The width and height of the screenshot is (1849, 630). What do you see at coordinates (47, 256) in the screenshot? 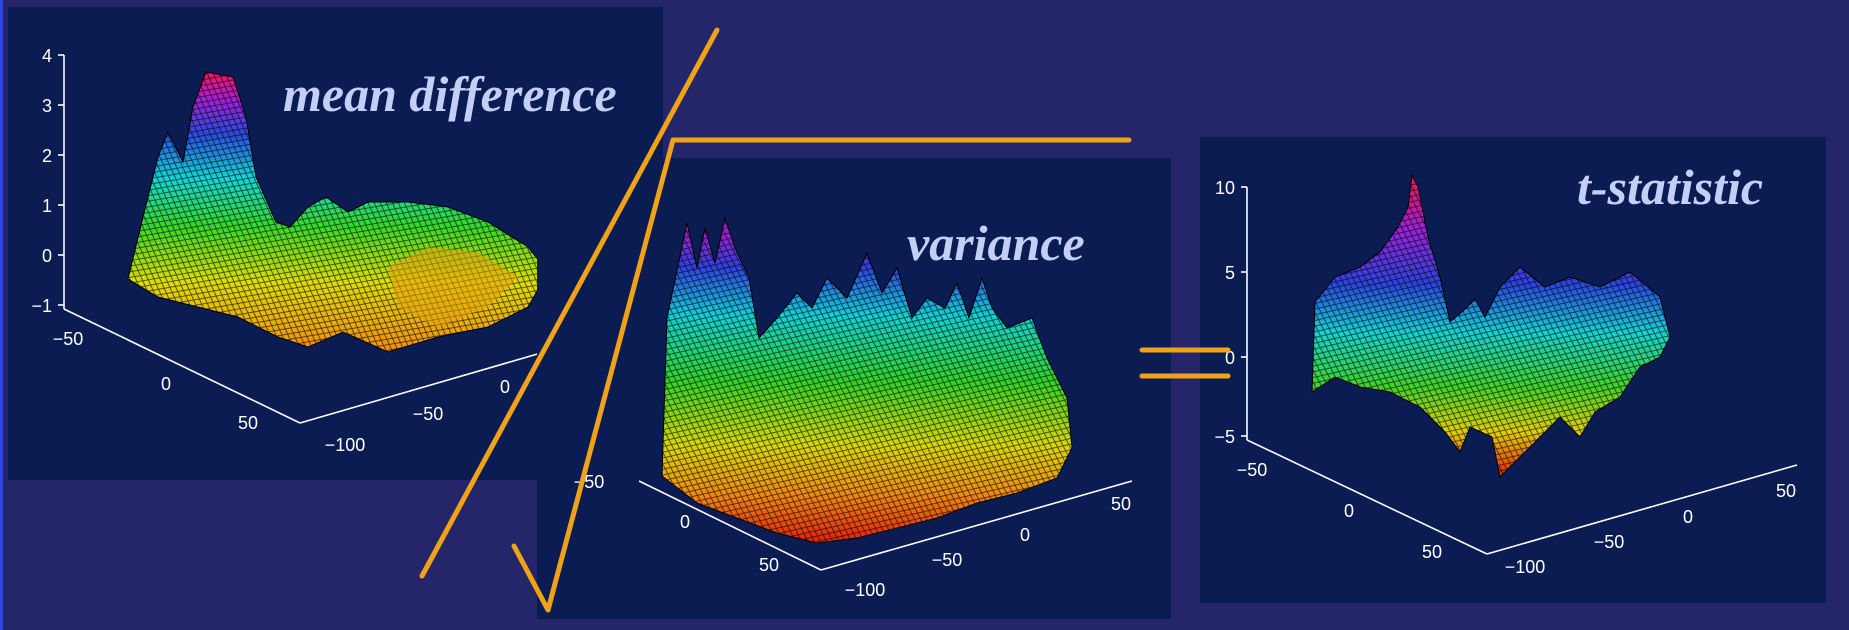
I see `mean-z-tick: 0` at bounding box center [47, 256].